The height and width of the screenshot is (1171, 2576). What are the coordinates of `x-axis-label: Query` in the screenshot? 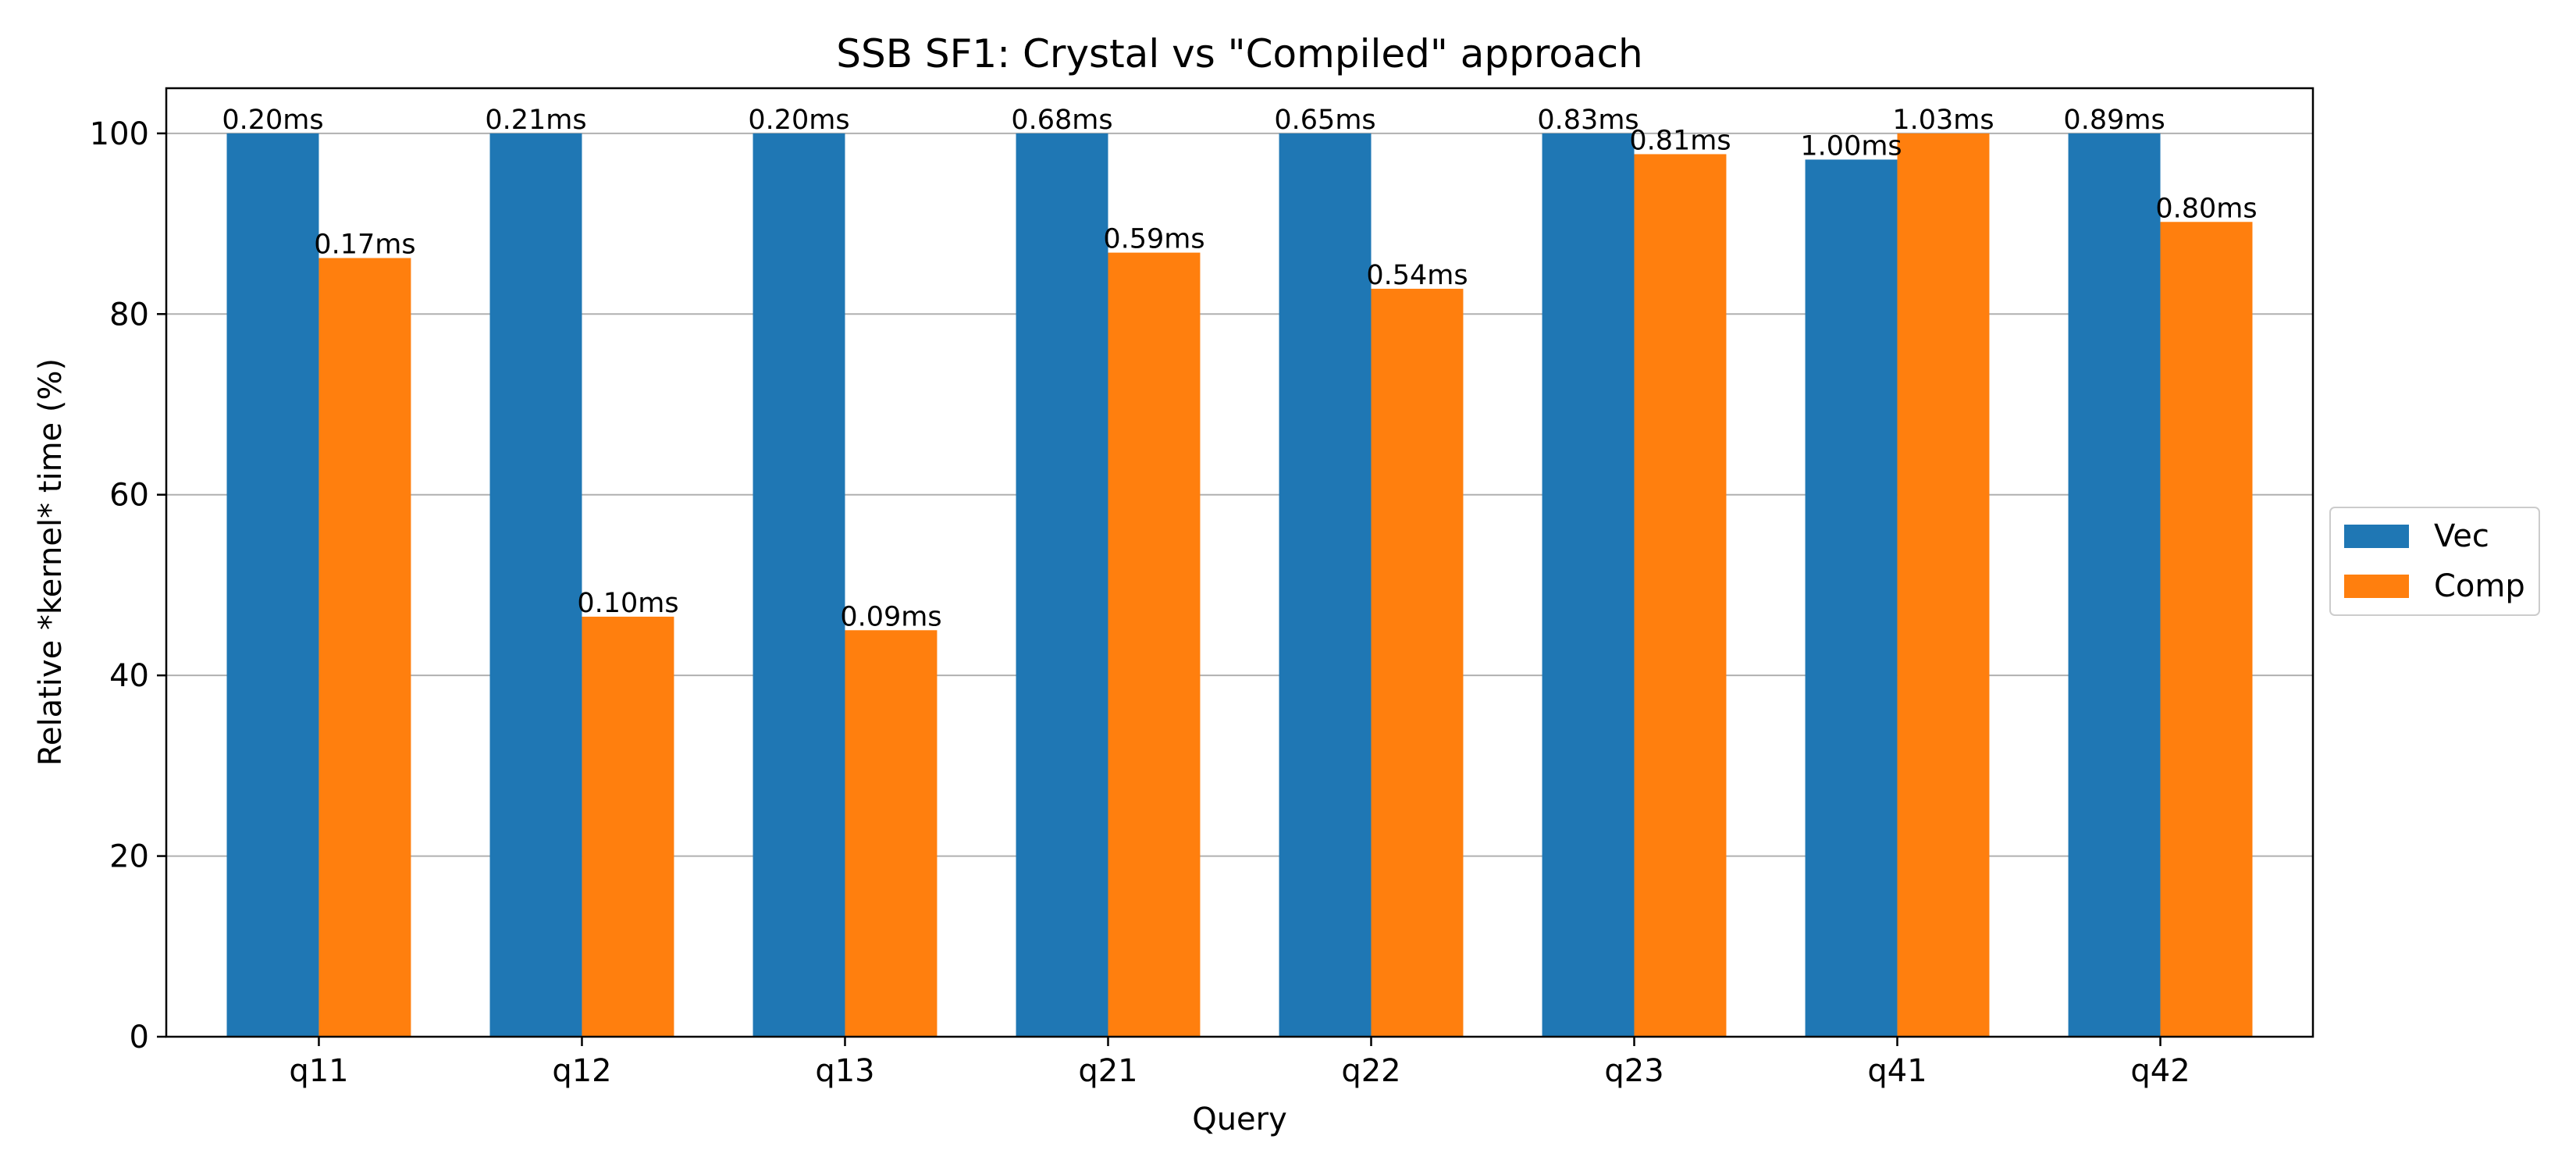 It's located at (1239, 1119).